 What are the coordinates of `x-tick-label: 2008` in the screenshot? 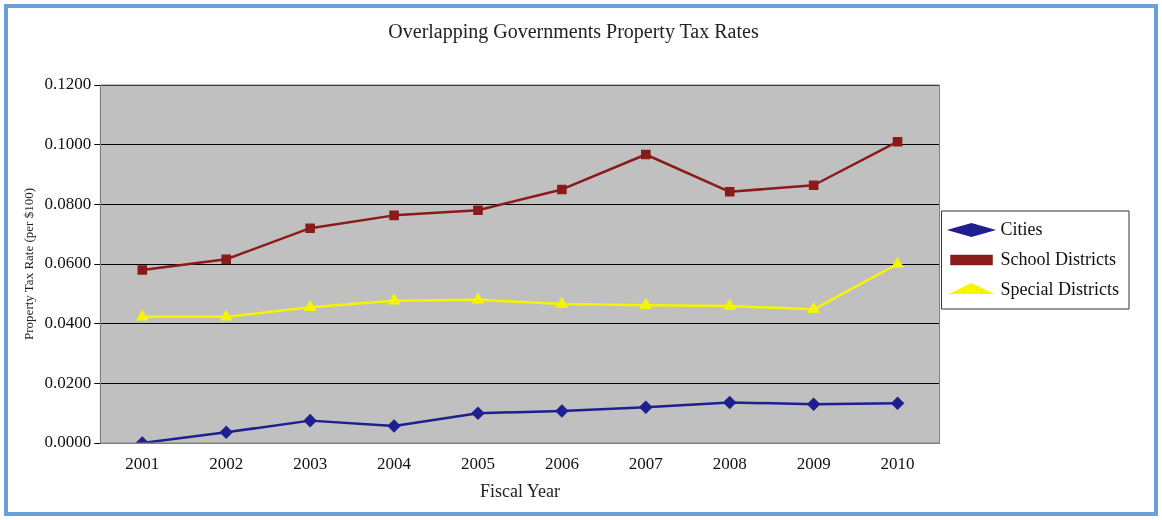 It's located at (729, 463).